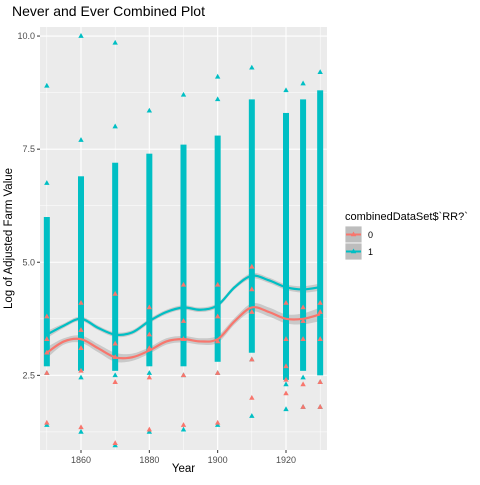 This screenshot has height=485, width=480. I want to click on x-tick-label: 1900, so click(218, 460).